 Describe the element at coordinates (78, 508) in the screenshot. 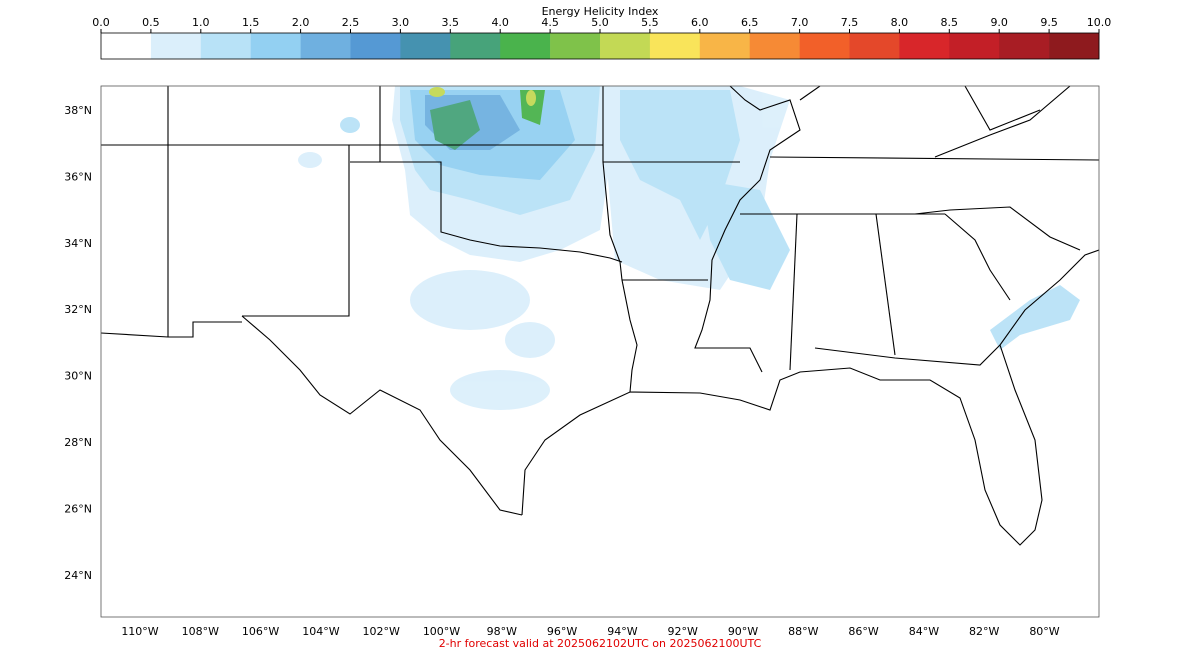

I see `lat-label: 26°N` at that location.